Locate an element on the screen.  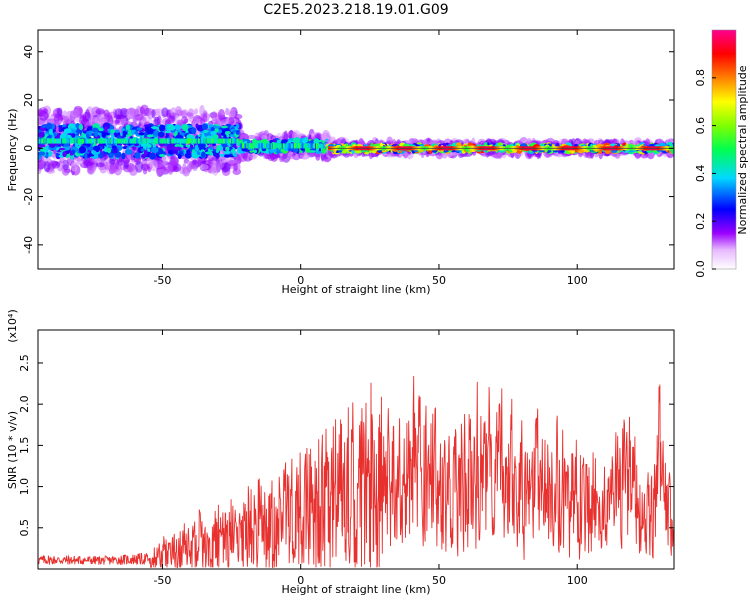
bottom-x-tick-label: -50 is located at coordinates (162, 580).